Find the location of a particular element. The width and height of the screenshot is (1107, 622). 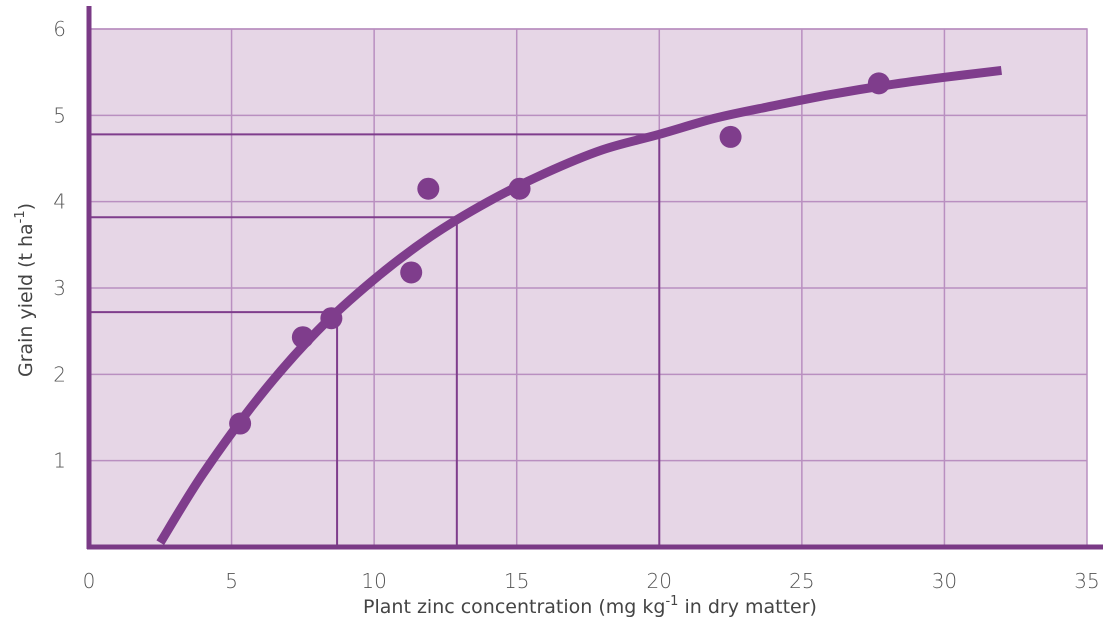

y-tick-label: 4 is located at coordinates (59, 202).